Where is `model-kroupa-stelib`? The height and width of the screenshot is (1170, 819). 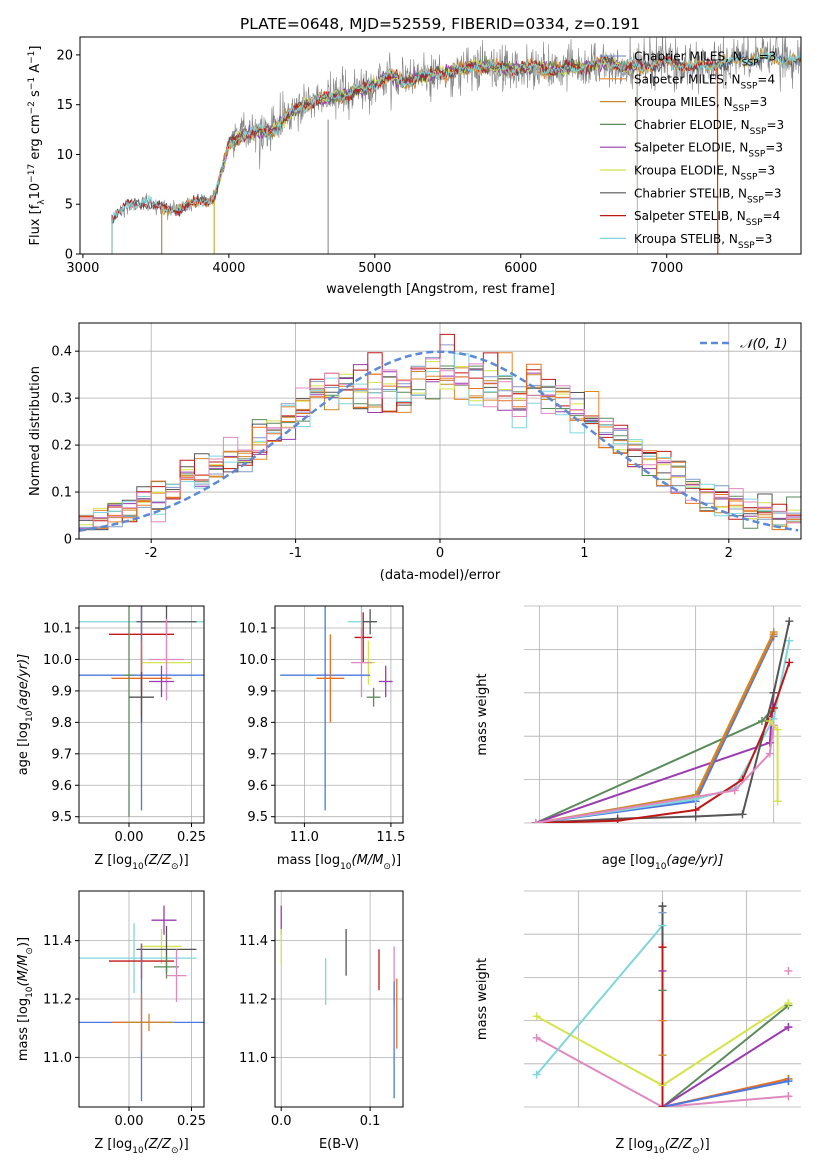 model-kroupa-stelib is located at coordinates (456, 152).